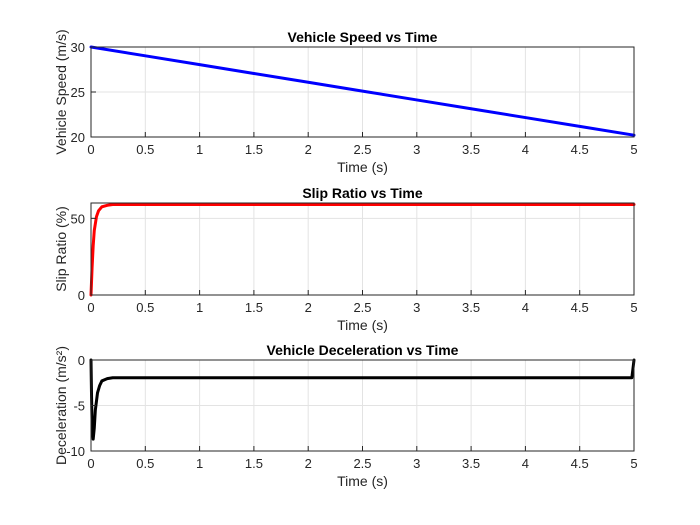 The width and height of the screenshot is (700, 525). I want to click on speed-x-tick-label: 2.5, so click(362, 149).